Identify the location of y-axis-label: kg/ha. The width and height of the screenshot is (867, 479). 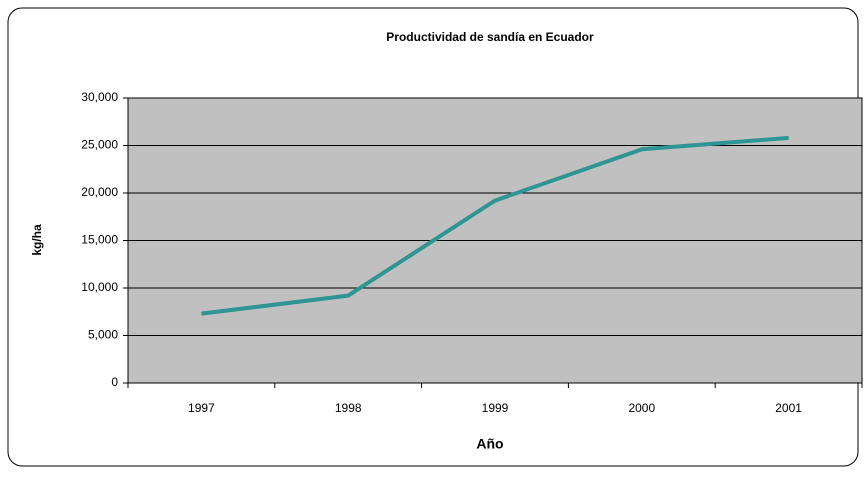
(37, 240).